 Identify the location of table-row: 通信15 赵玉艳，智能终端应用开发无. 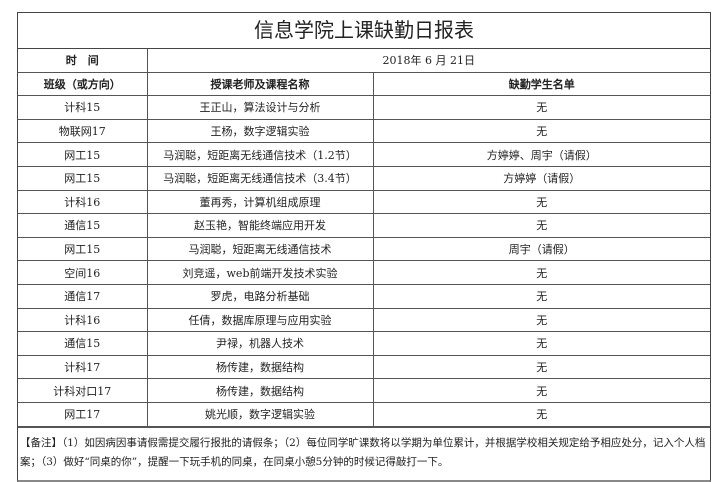
(364, 225).